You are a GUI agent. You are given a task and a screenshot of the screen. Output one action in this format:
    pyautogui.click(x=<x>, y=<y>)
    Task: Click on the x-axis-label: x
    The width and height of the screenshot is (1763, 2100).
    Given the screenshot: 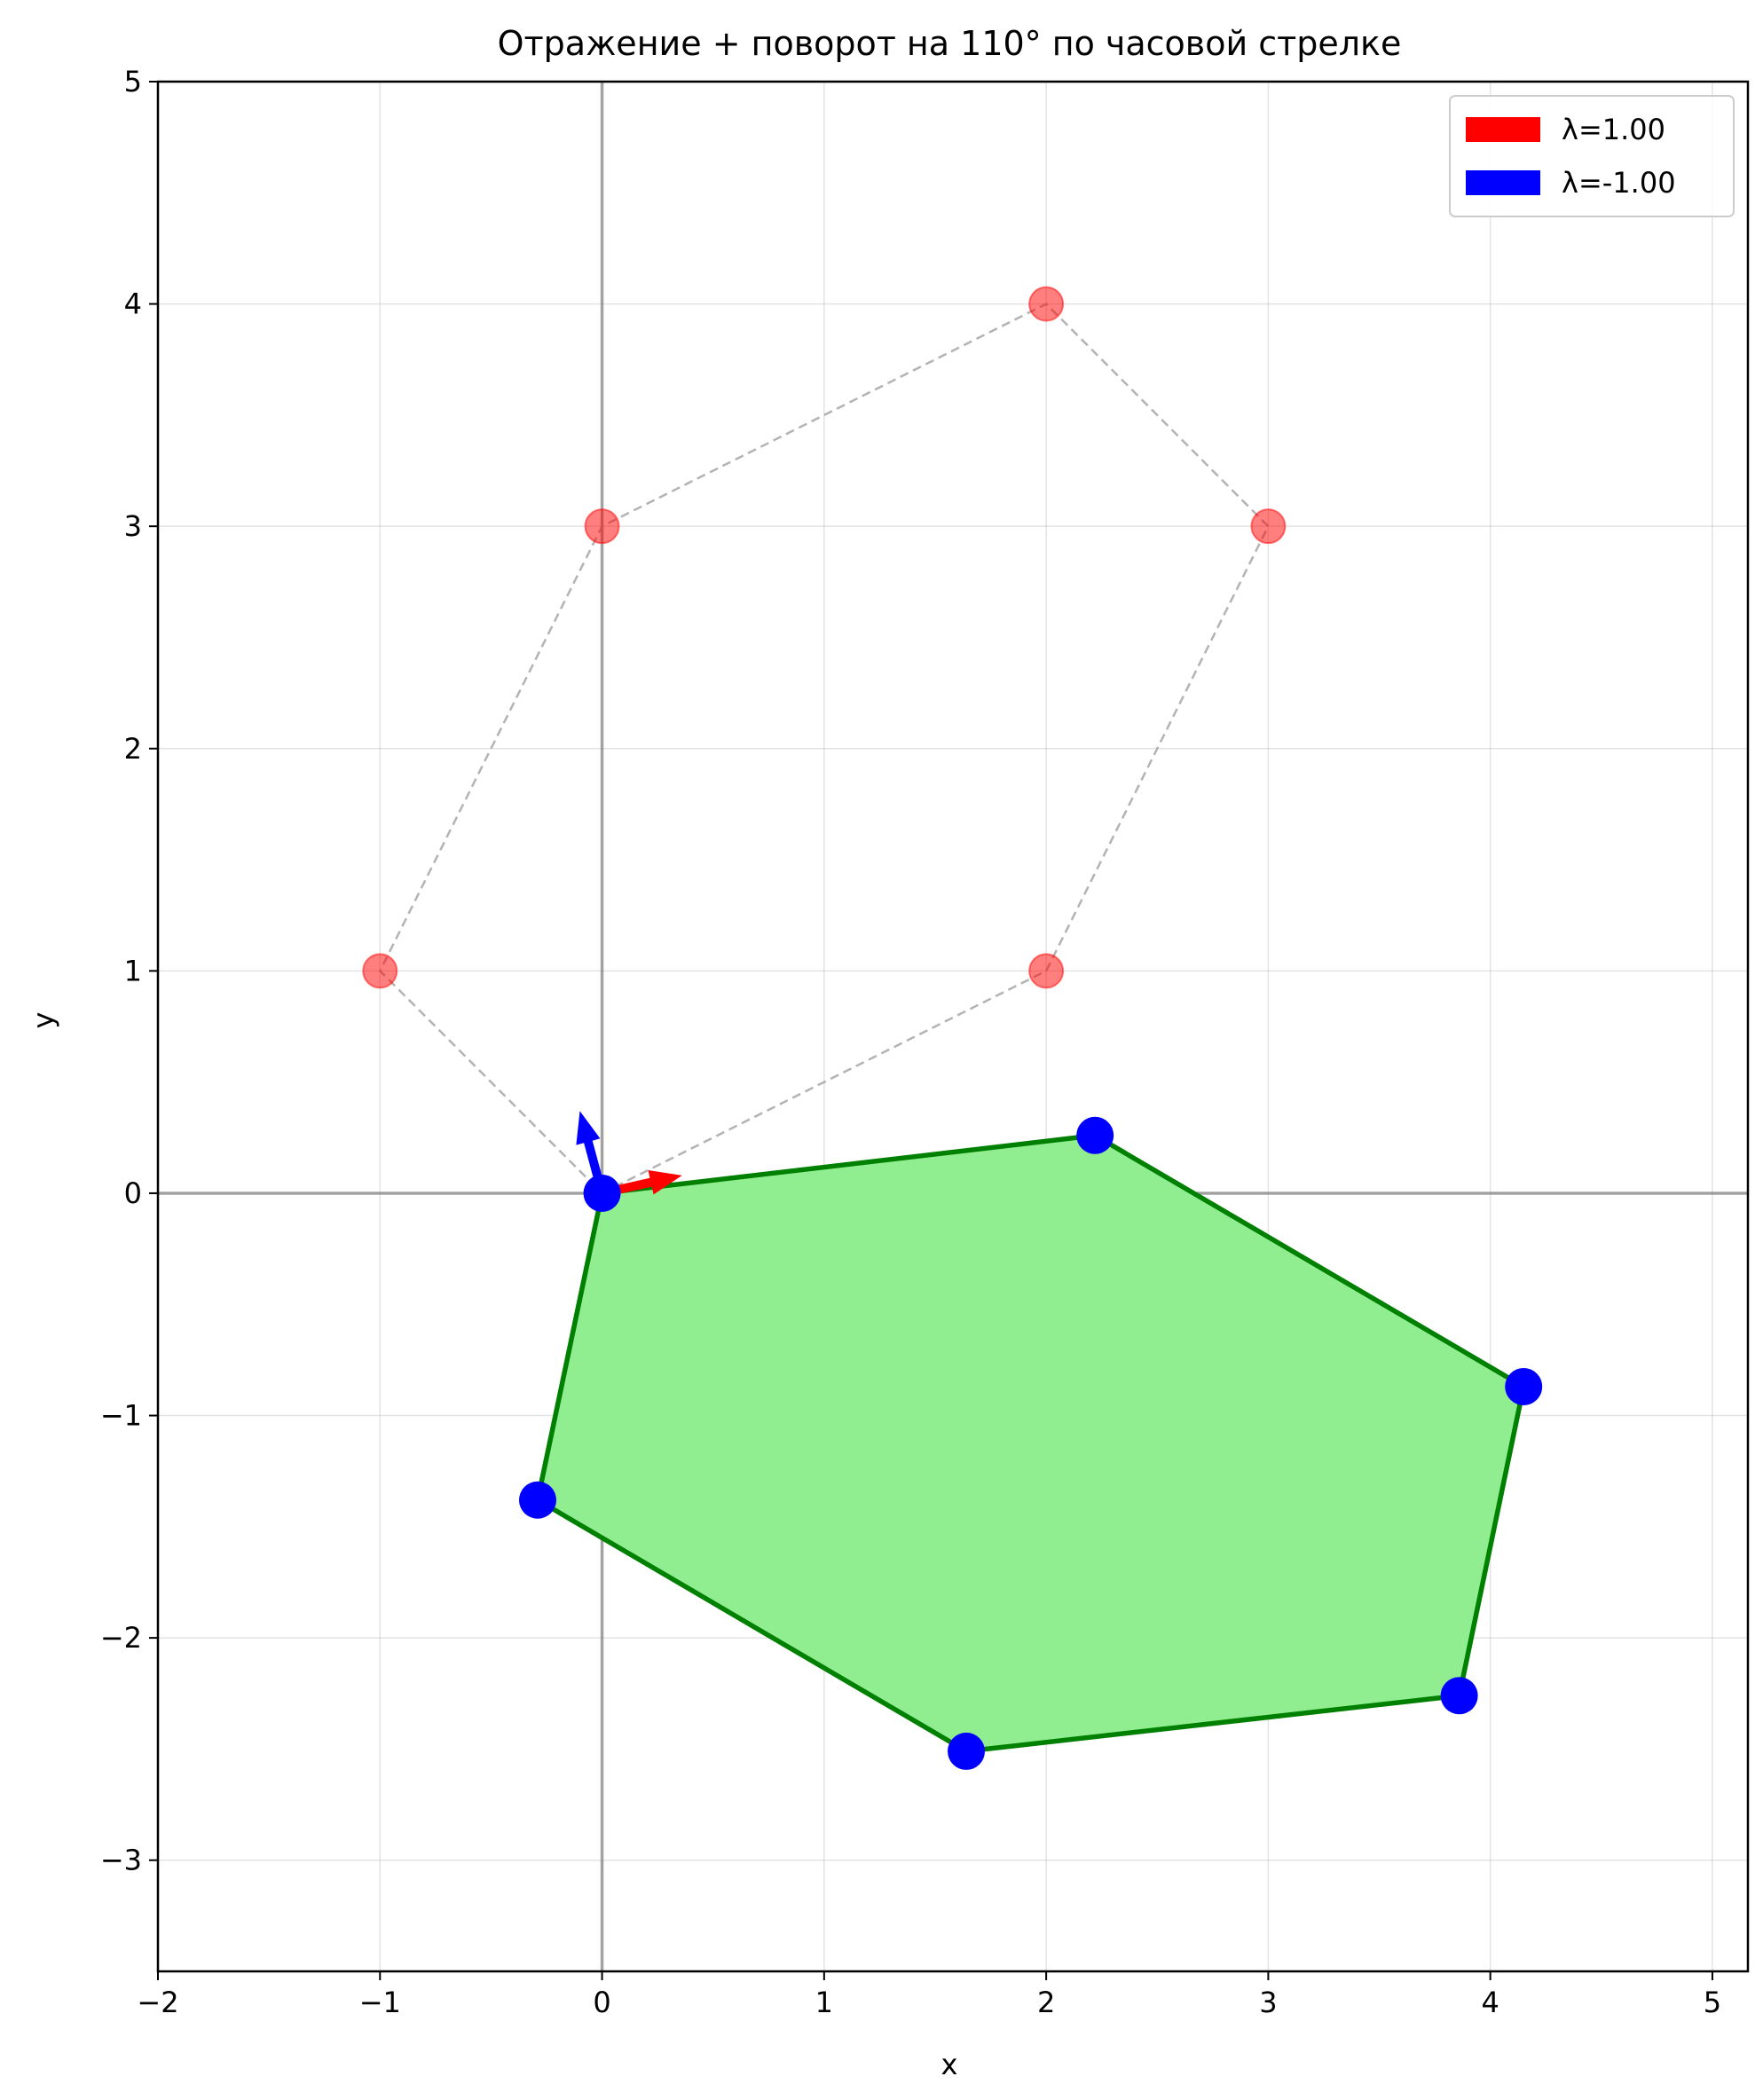 What is the action you would take?
    pyautogui.click(x=949, y=2064)
    